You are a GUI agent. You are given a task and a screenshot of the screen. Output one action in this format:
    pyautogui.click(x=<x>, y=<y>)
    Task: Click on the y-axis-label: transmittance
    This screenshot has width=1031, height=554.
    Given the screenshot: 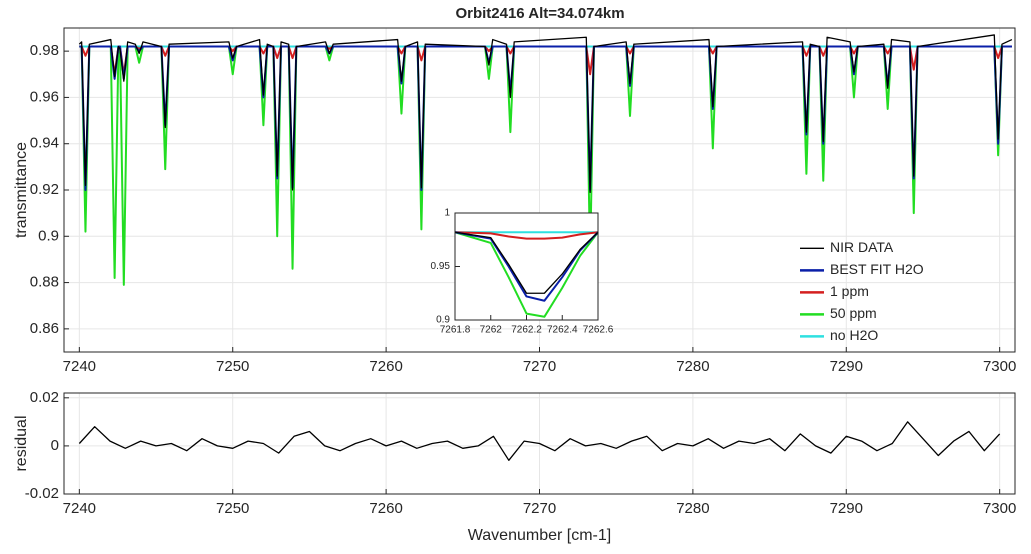 What is the action you would take?
    pyautogui.click(x=21, y=190)
    